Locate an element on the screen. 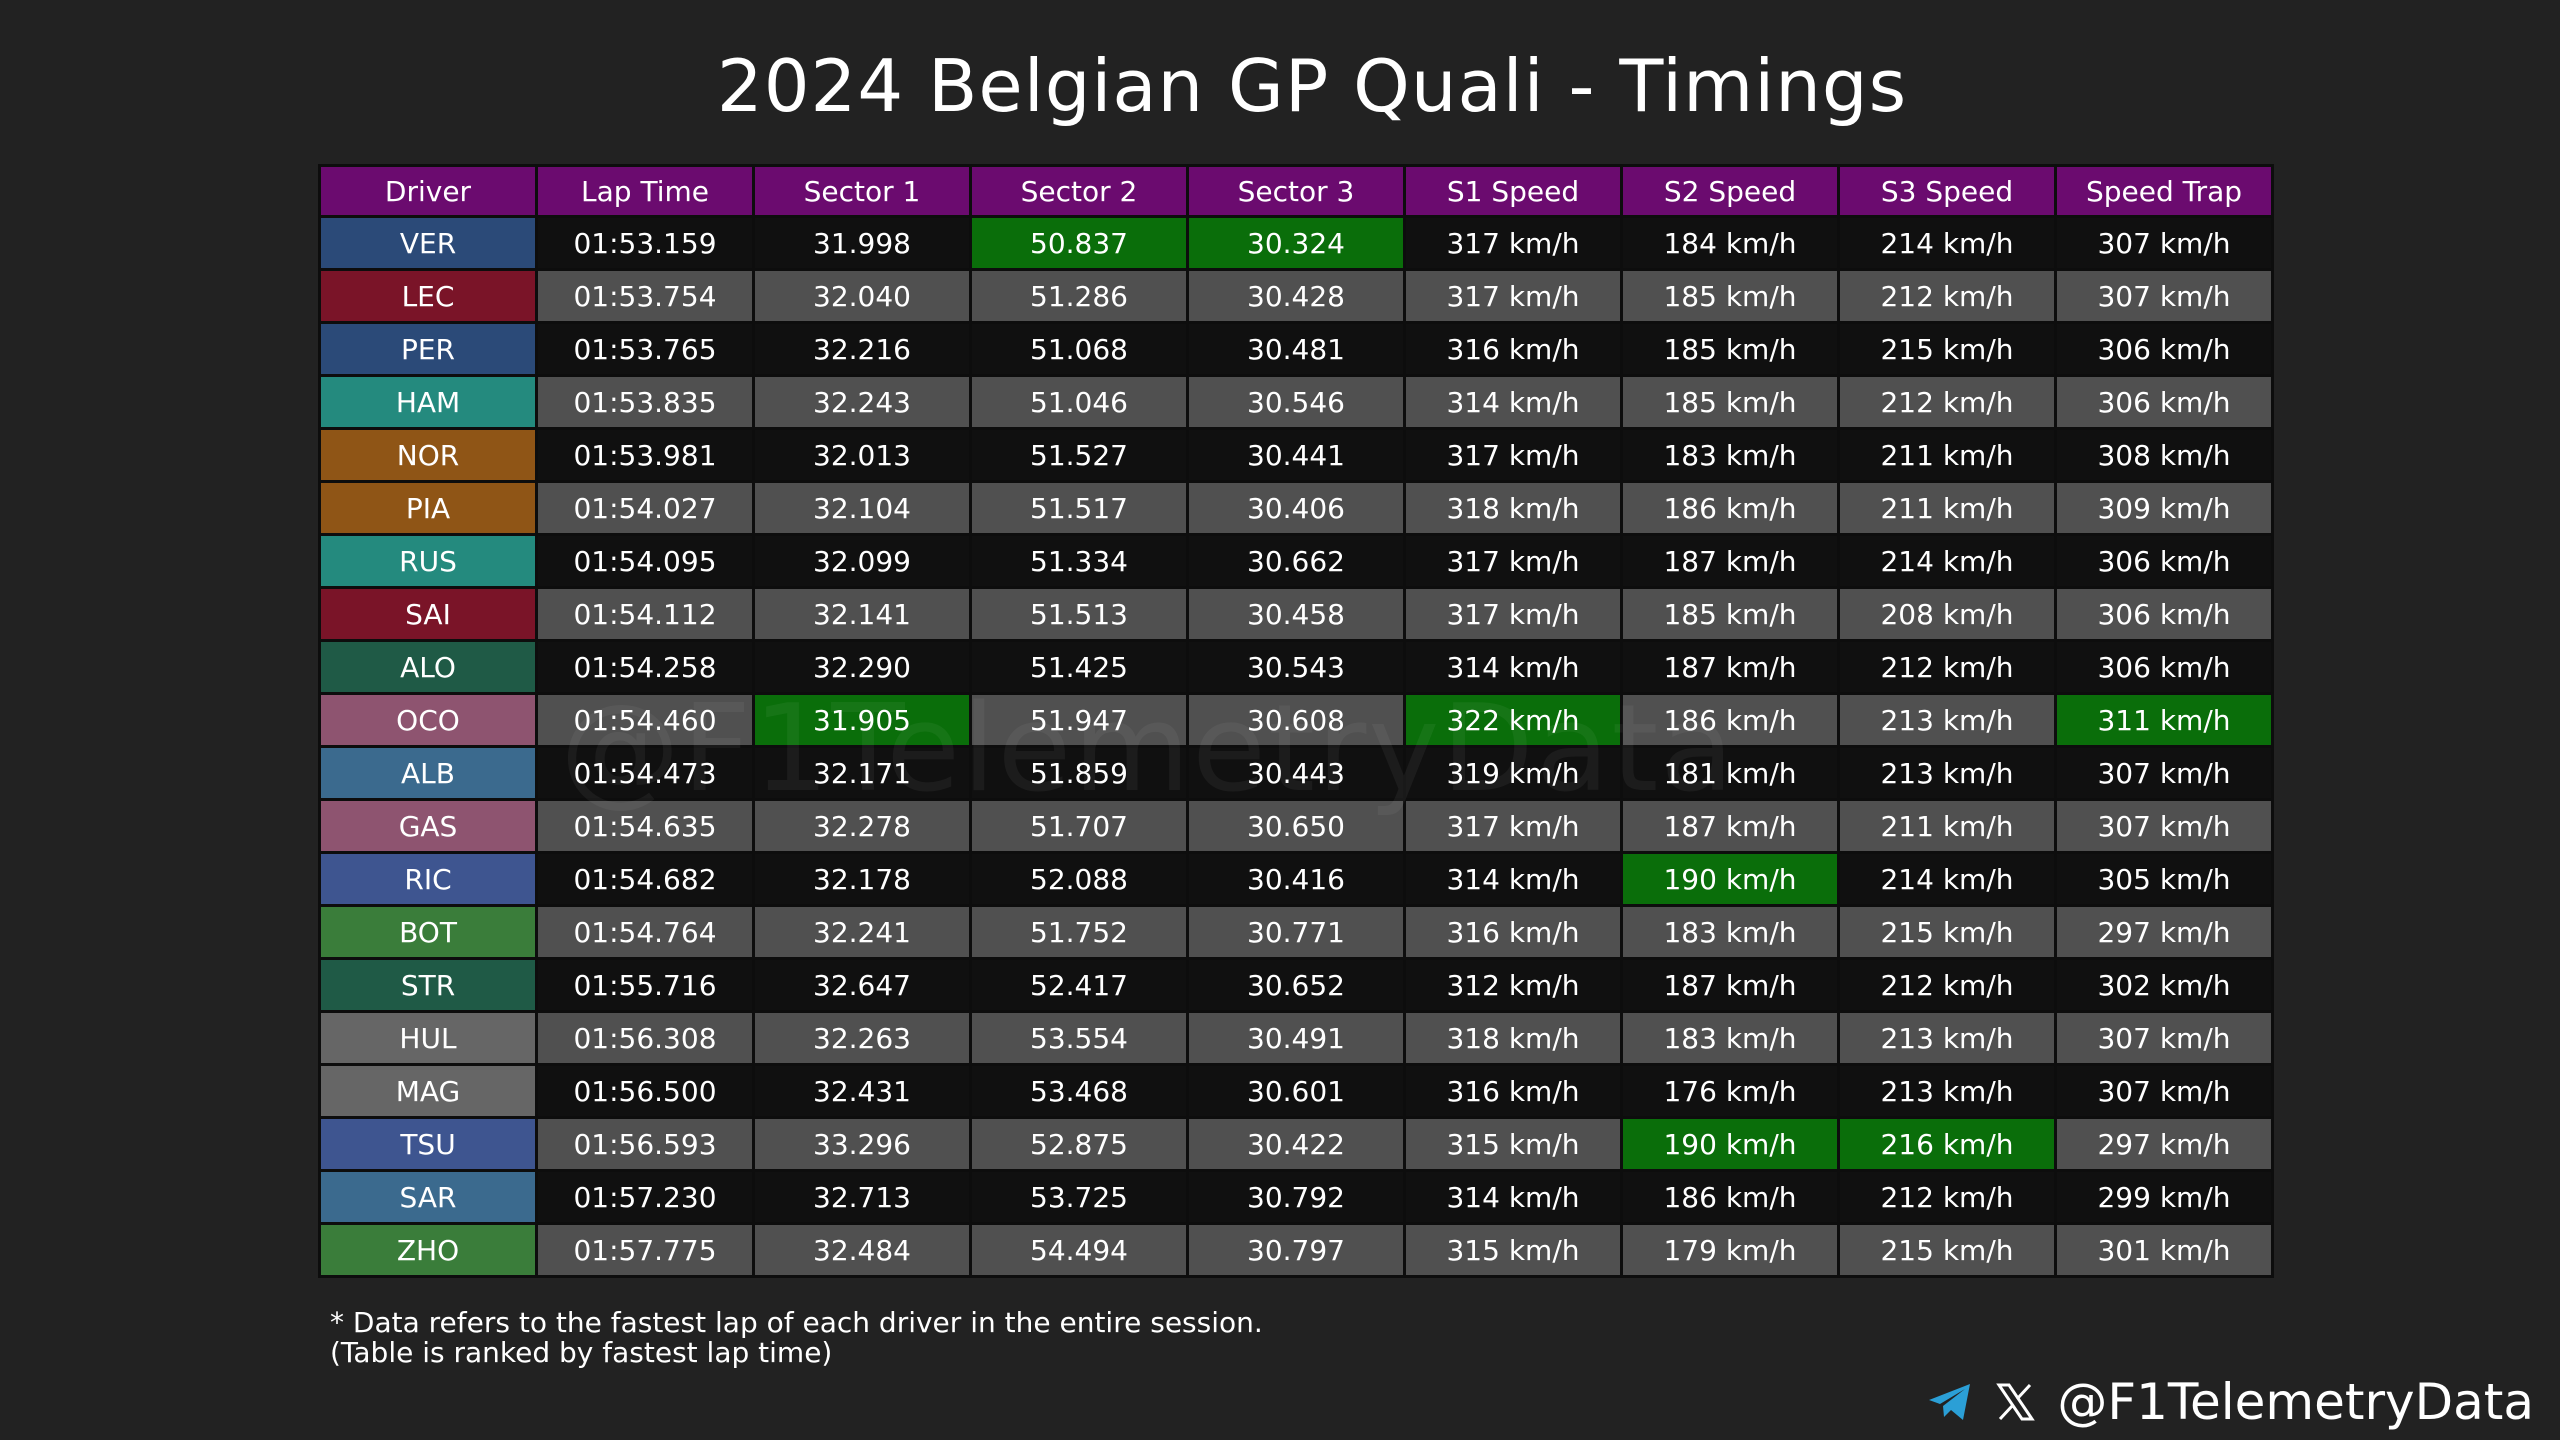  table-cell: 190 km/h is located at coordinates (1730, 879).